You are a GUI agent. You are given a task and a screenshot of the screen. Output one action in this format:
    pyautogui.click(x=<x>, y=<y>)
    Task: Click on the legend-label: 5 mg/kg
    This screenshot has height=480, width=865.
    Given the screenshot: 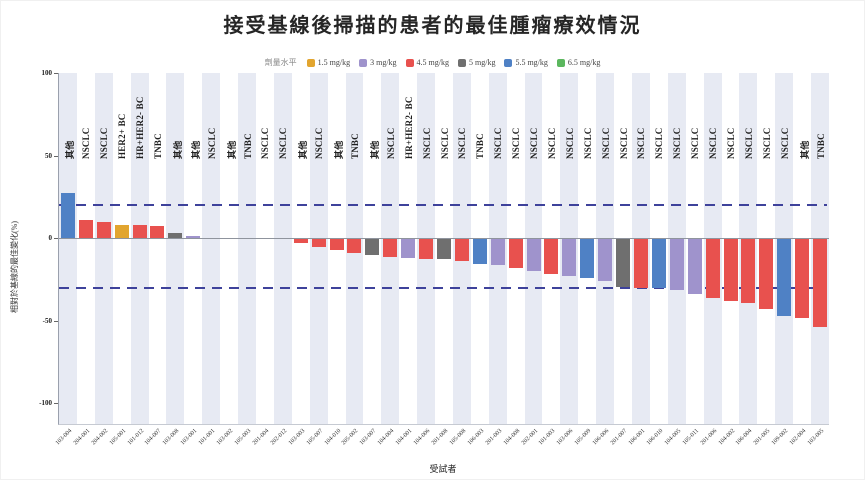 What is the action you would take?
    pyautogui.click(x=482, y=62)
    